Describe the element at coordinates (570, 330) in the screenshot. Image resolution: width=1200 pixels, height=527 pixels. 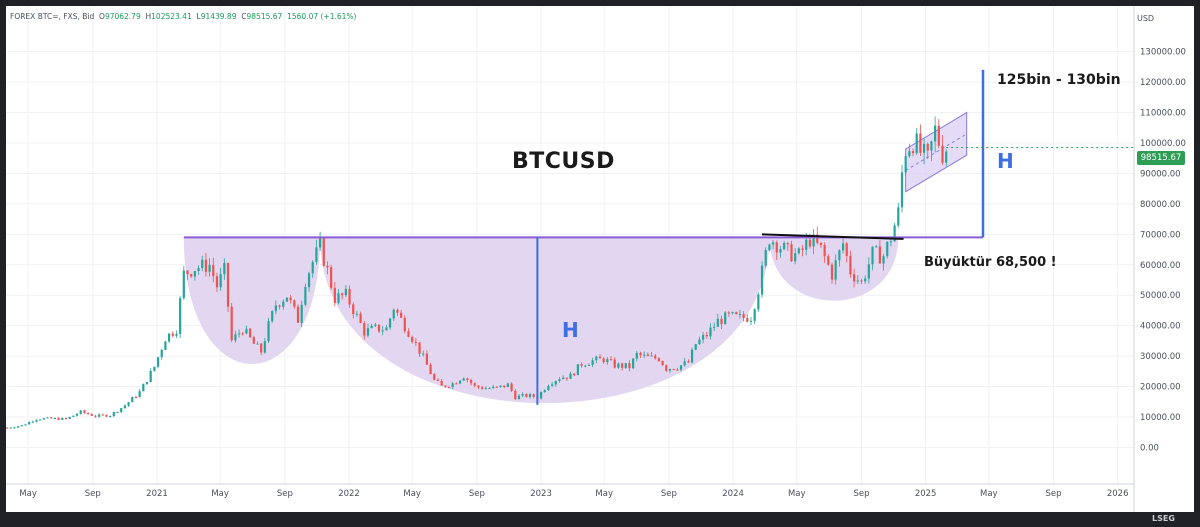
I see `cup-height-label: H` at that location.